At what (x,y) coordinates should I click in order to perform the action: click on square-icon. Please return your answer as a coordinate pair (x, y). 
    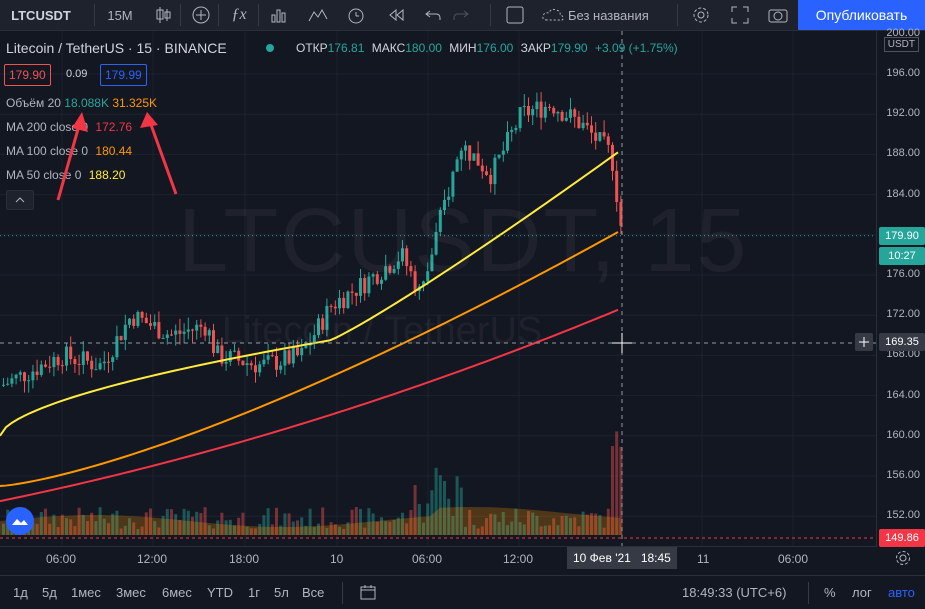
    Looking at the image, I should click on (515, 15).